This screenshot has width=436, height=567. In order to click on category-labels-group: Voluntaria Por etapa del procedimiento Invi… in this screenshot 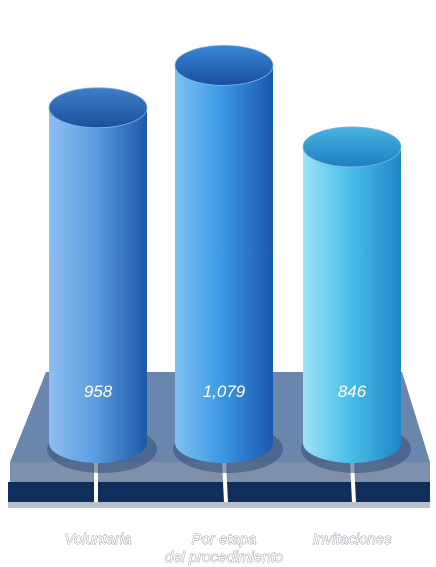, I will do `click(228, 549)`.